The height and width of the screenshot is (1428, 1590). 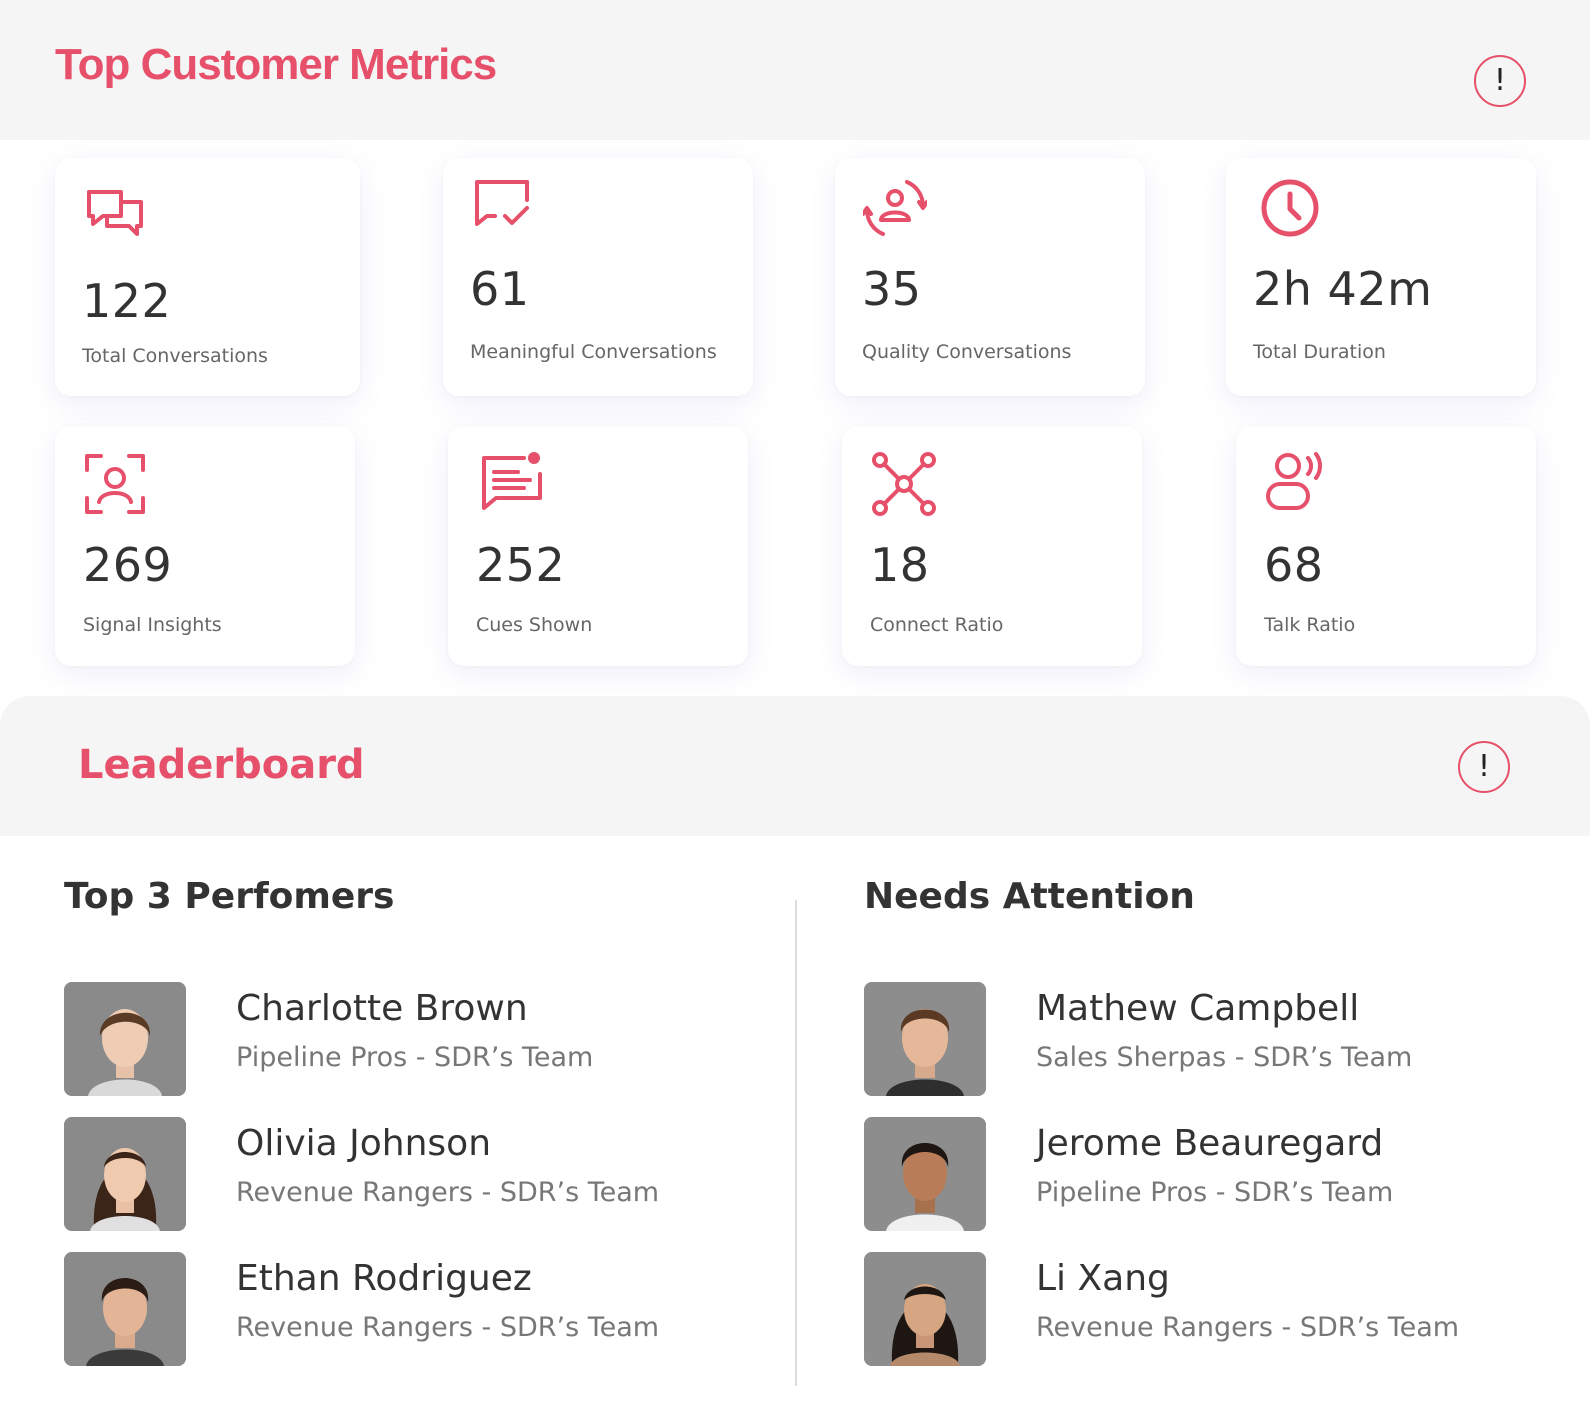 I want to click on column-divider, so click(x=796, y=1143).